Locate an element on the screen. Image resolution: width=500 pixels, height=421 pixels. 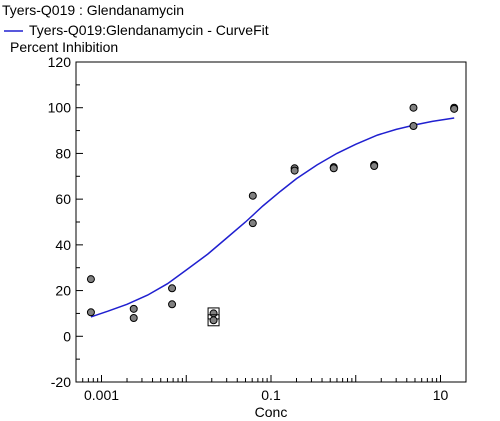
x-axis: 0.001 0.1 10 is located at coordinates (271, 389).